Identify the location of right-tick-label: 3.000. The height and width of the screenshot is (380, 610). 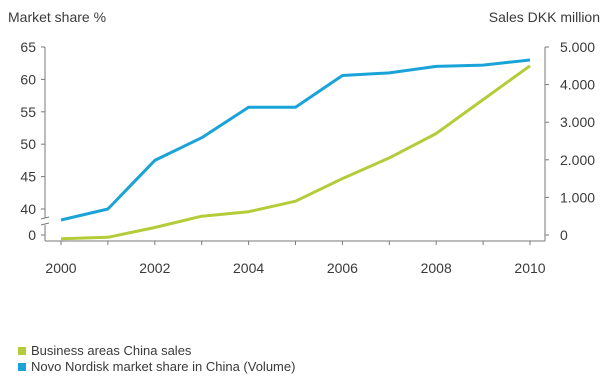
(577, 122).